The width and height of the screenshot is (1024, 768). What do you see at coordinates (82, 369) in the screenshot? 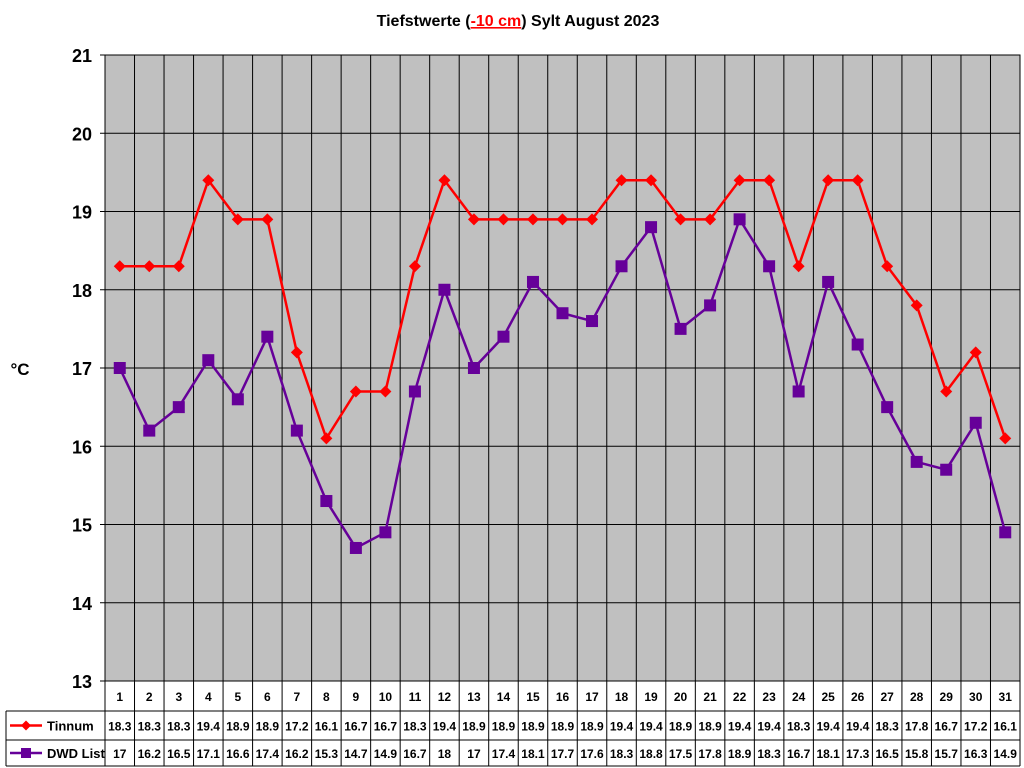
I see `y-tick-label: 17` at bounding box center [82, 369].